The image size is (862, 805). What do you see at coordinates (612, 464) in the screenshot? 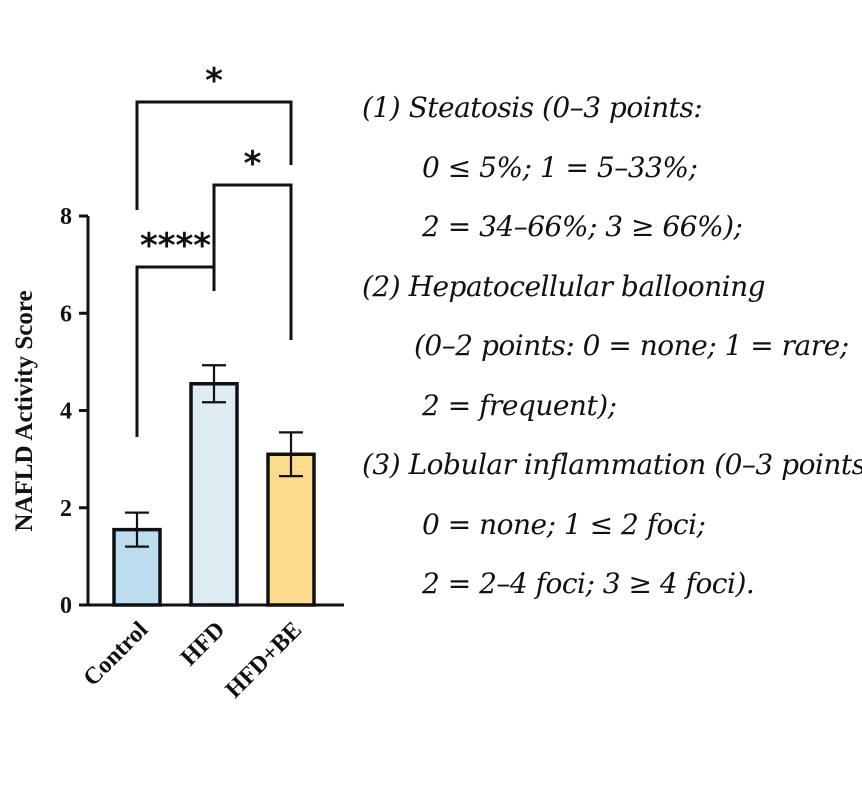
I see `note-line: (3) Lobular inflammation (0–3 points:` at bounding box center [612, 464].